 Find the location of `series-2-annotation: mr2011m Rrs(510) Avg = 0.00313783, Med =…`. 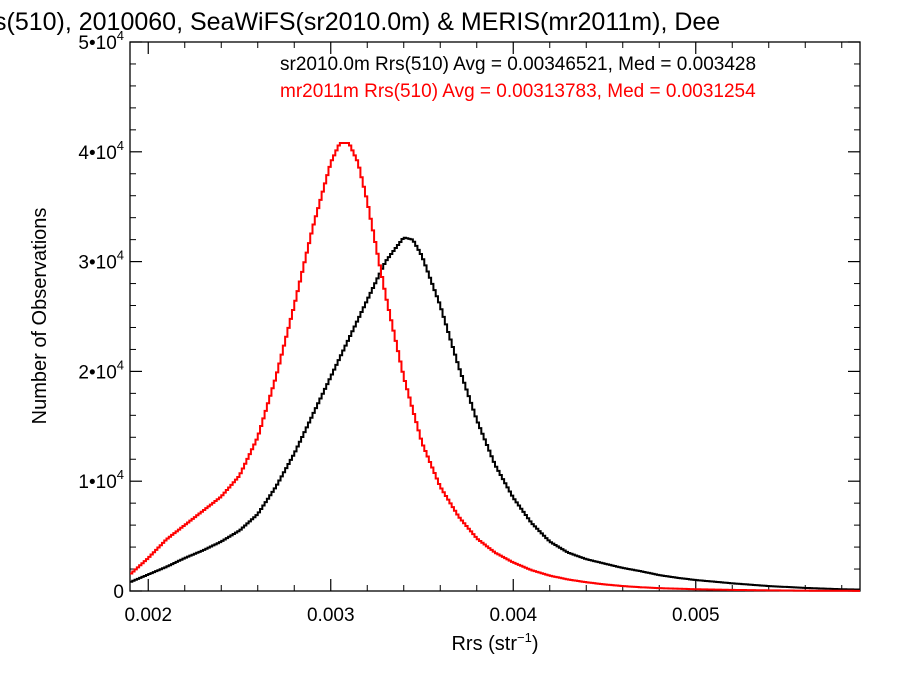

series-2-annotation: mr2011m Rrs(510) Avg = 0.00313783, Med =… is located at coordinates (518, 91).